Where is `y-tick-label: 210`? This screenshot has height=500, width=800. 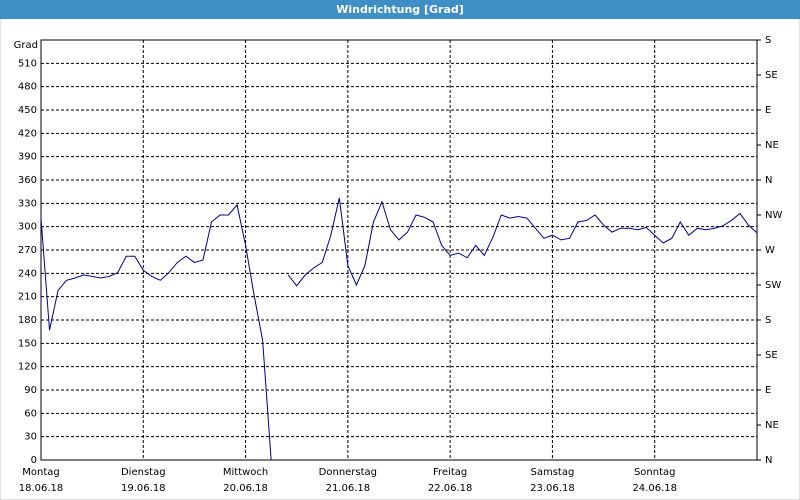
y-tick-label: 210 is located at coordinates (27, 297).